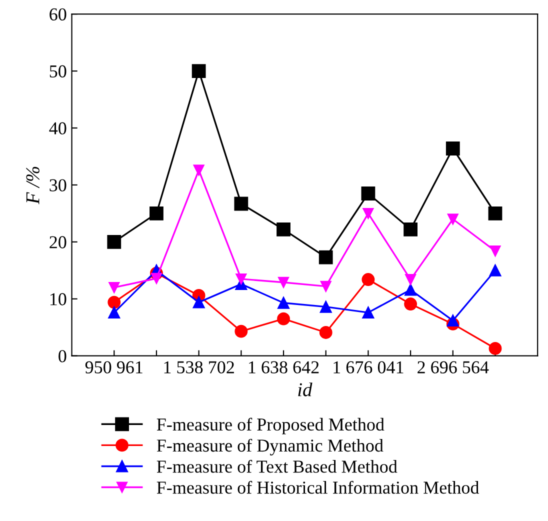 The height and width of the screenshot is (521, 548). Describe the element at coordinates (305, 389) in the screenshot. I see `x-axis-title: id` at that location.